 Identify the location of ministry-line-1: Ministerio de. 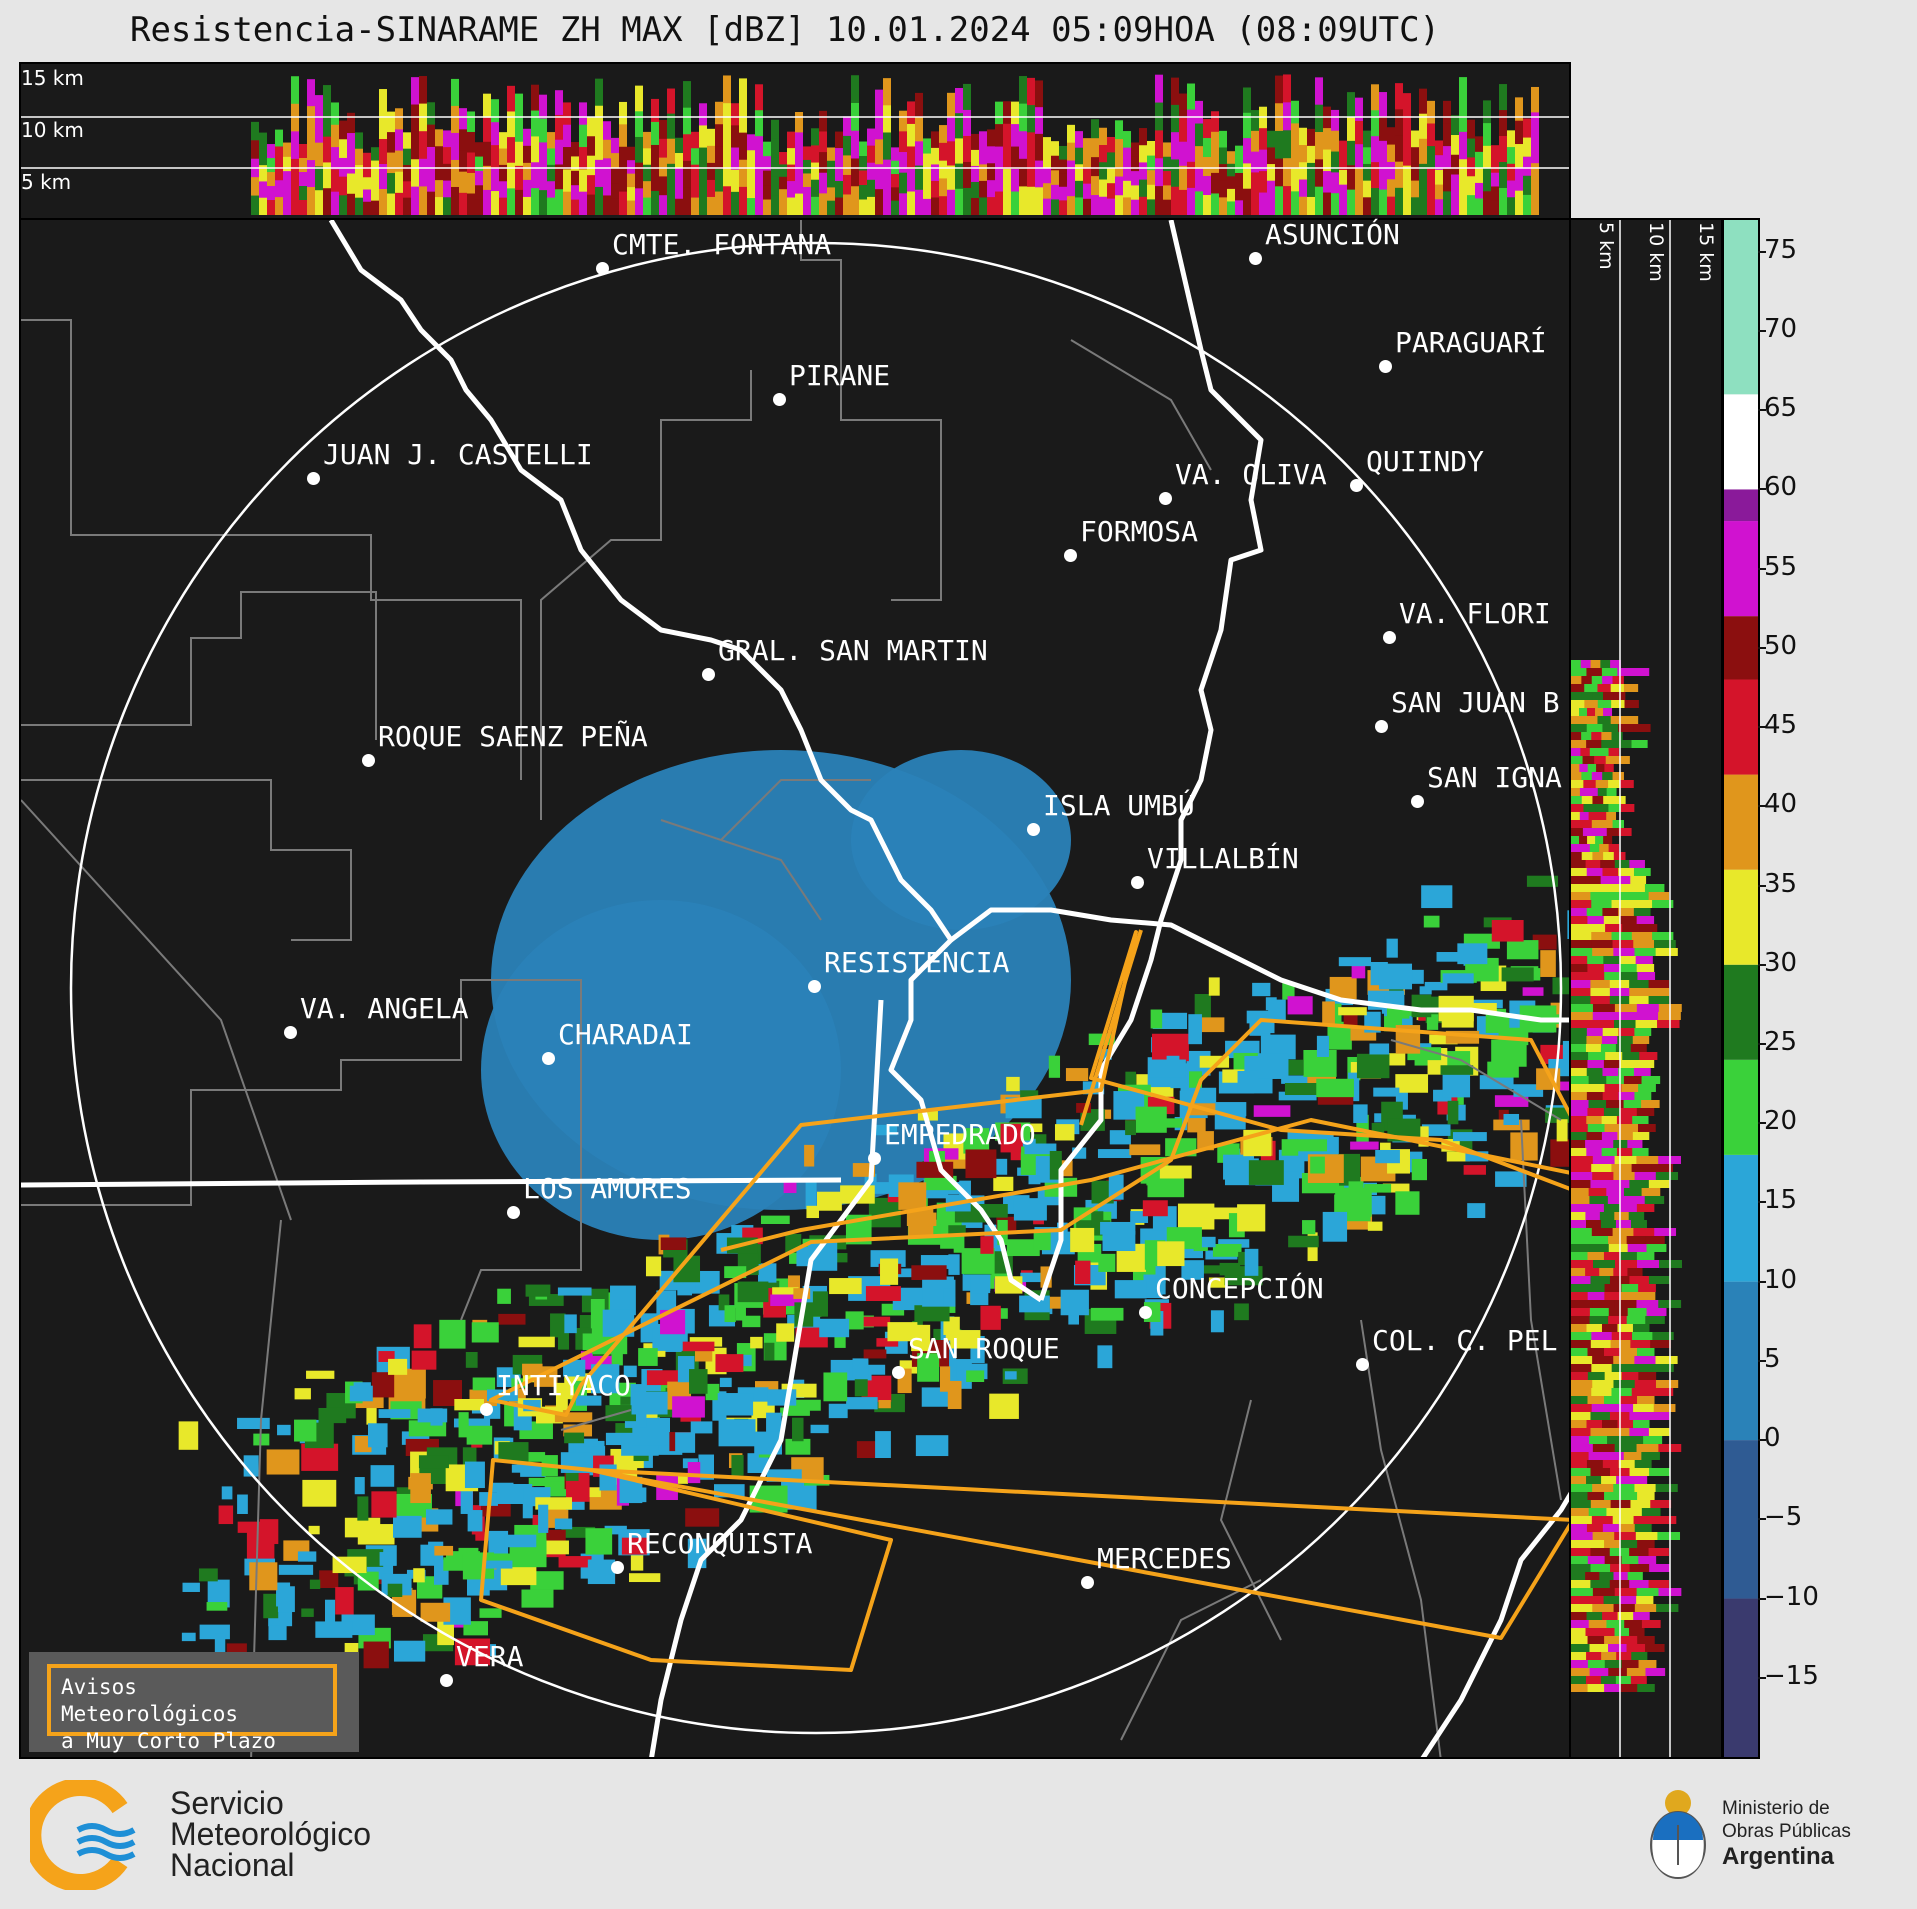
(1776, 1808).